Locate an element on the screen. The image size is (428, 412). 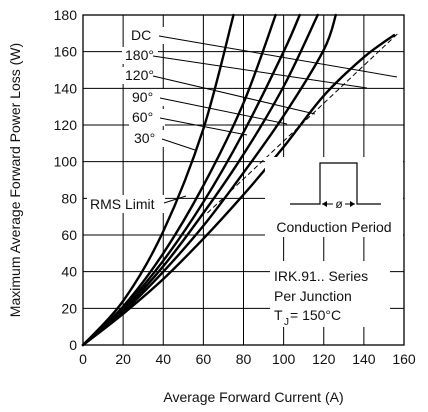
y-tick-label: 120 is located at coordinates (66, 125).